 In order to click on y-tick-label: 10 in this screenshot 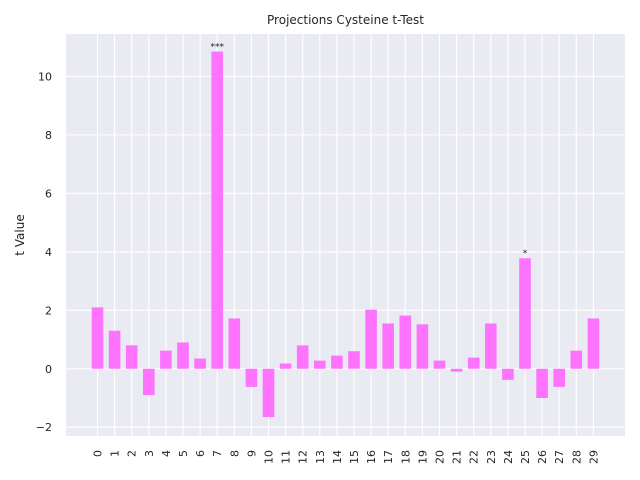, I will do `click(45, 76)`.